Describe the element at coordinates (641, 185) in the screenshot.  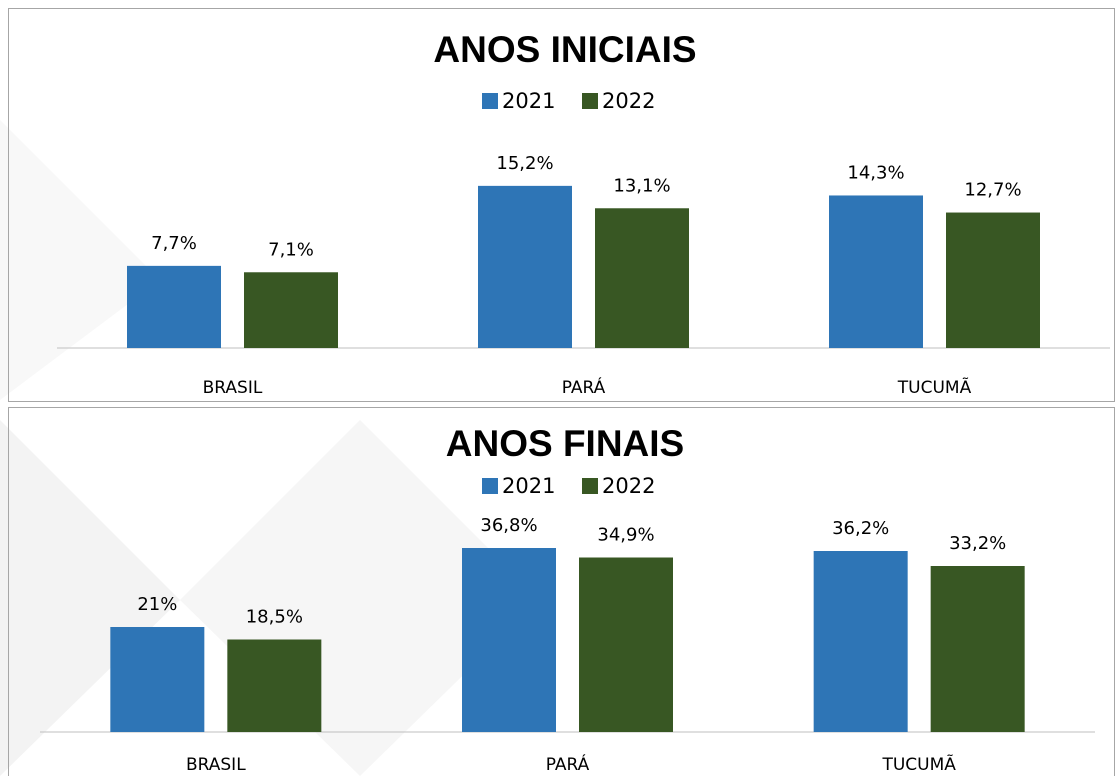
I see `value-label: 13,1%` at that location.